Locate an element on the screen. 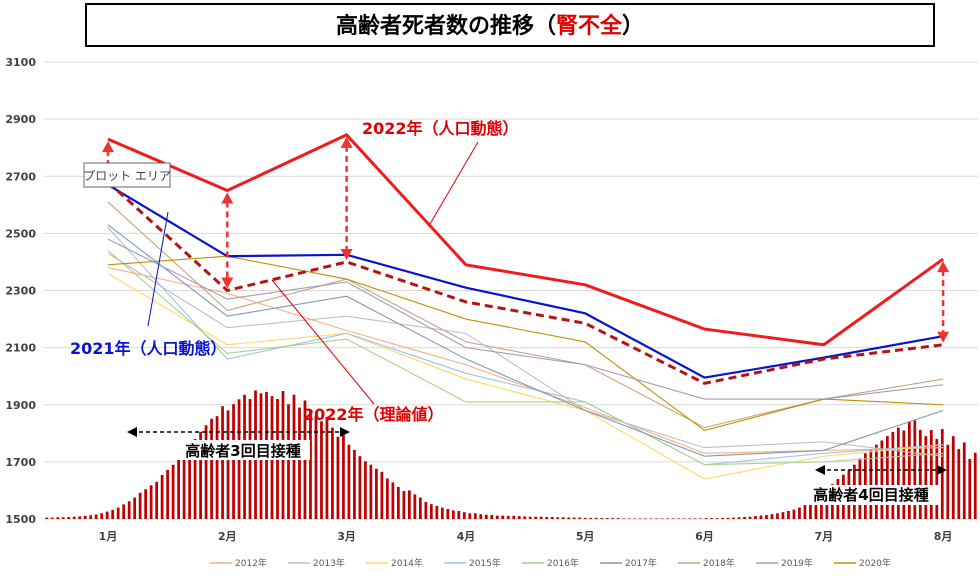 The width and height of the screenshot is (980, 581). legend-item: 2012年 is located at coordinates (238, 563).